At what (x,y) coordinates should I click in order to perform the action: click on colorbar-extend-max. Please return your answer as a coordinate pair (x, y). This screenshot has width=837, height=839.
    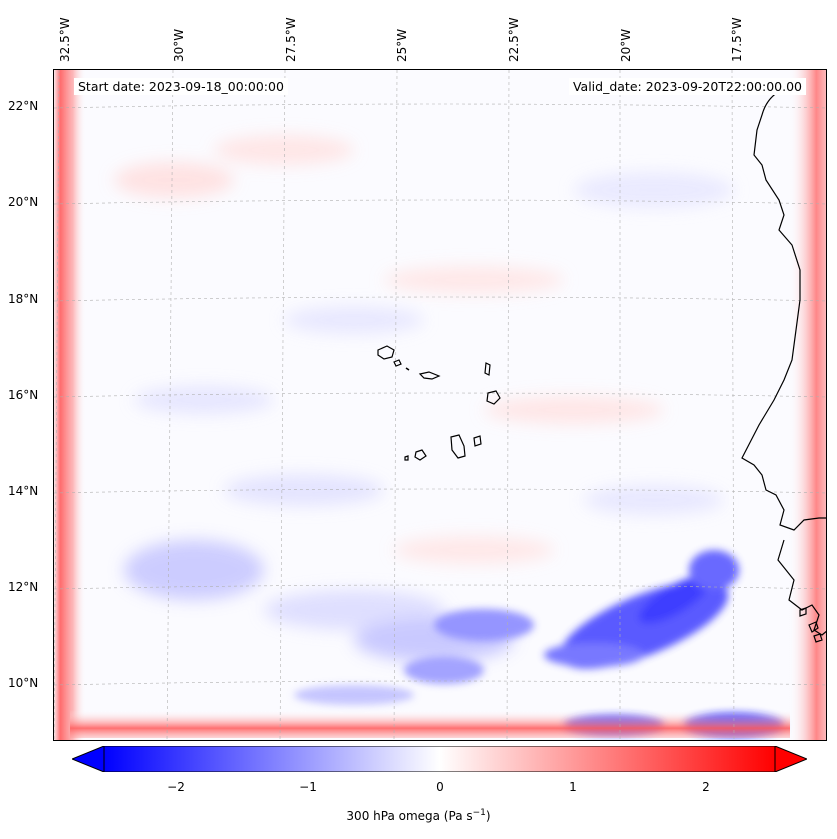
    Looking at the image, I should click on (790, 759).